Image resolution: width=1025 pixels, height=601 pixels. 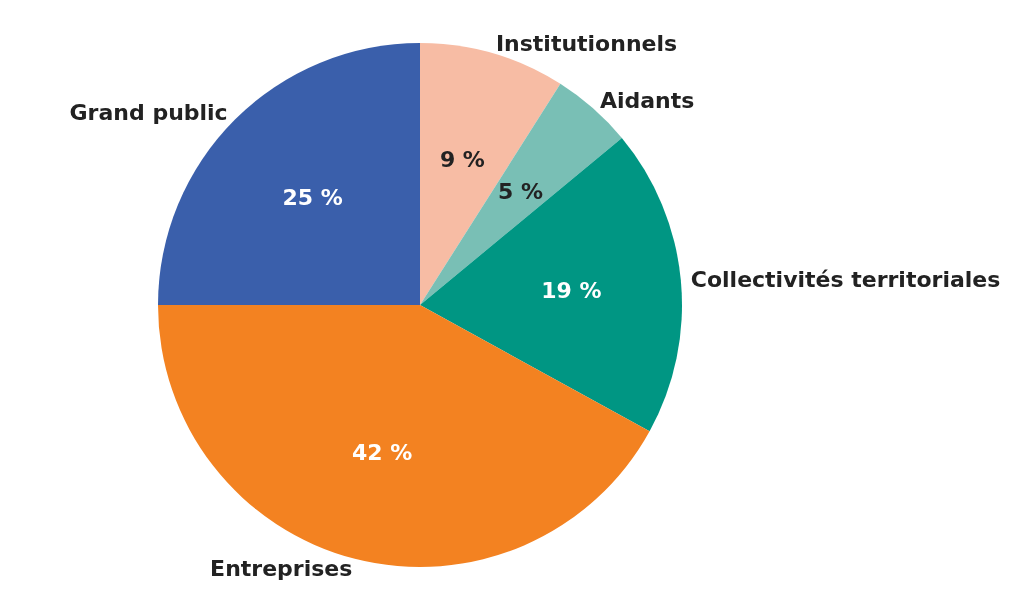 I want to click on data-label: 5 %, so click(x=520, y=191).